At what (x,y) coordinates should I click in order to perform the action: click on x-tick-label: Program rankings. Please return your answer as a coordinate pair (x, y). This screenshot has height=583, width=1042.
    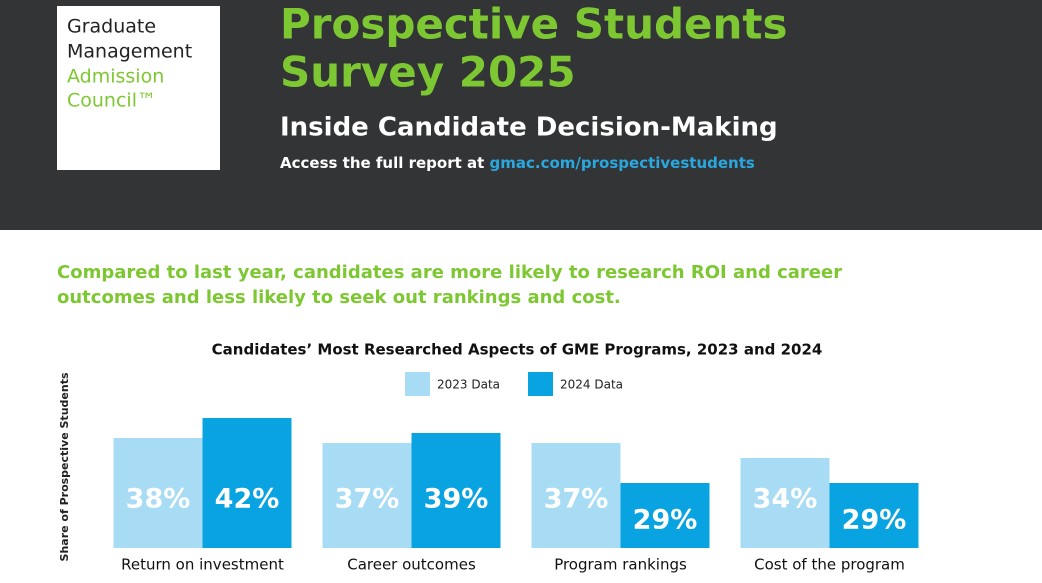
    Looking at the image, I should click on (620, 565).